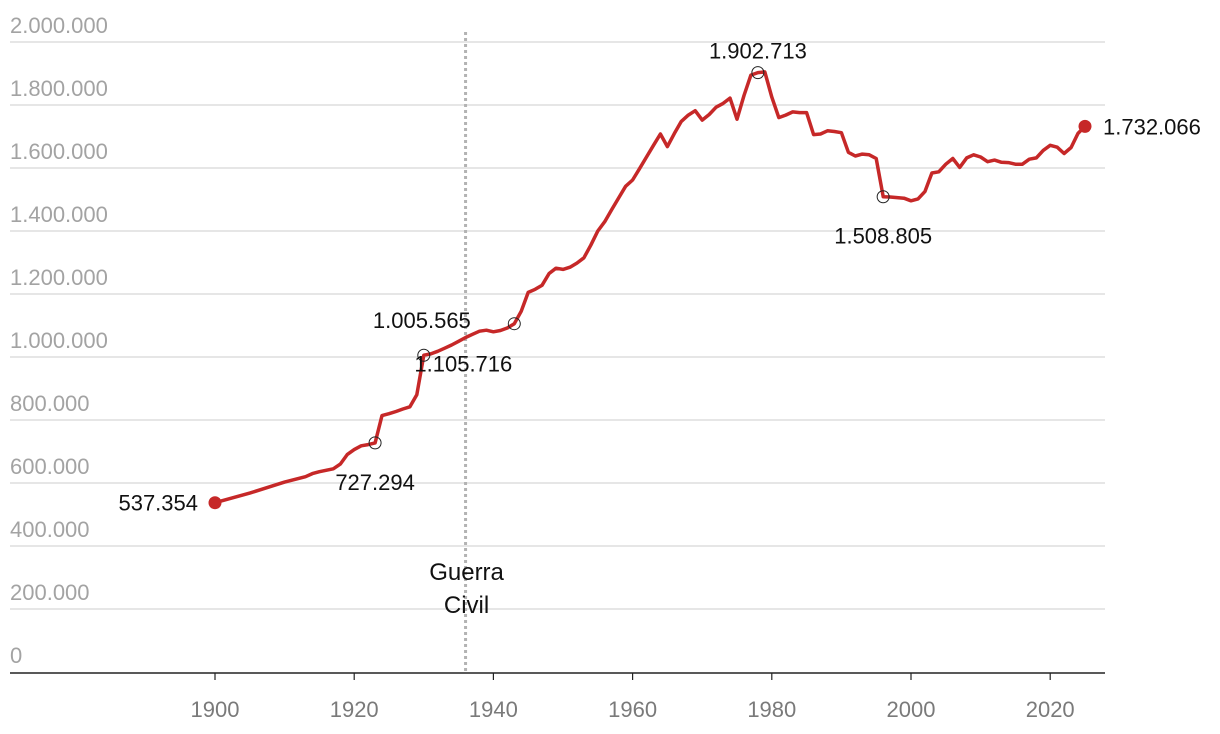 The height and width of the screenshot is (734, 1220). I want to click on endpoint-label: 1.732.066, so click(1152, 126).